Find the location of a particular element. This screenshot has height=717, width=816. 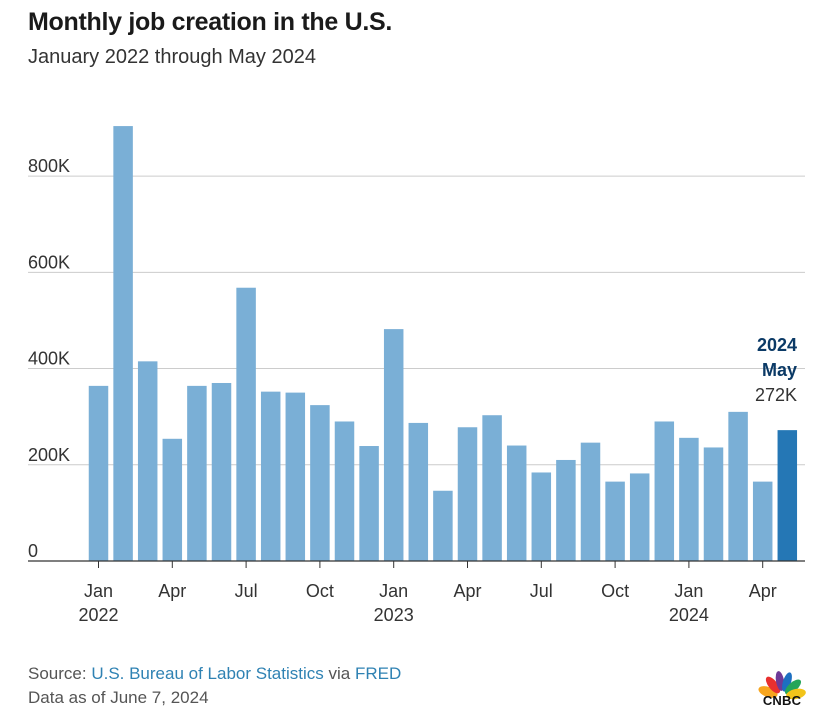

bar-nov-2023 is located at coordinates (639, 517).